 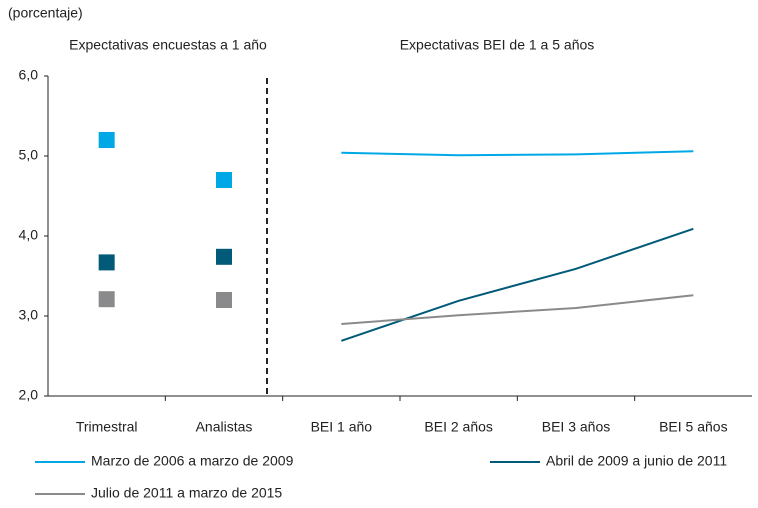 What do you see at coordinates (192, 461) in the screenshot?
I see `legend-label: Marzo de 2006 a marzo de 2009` at bounding box center [192, 461].